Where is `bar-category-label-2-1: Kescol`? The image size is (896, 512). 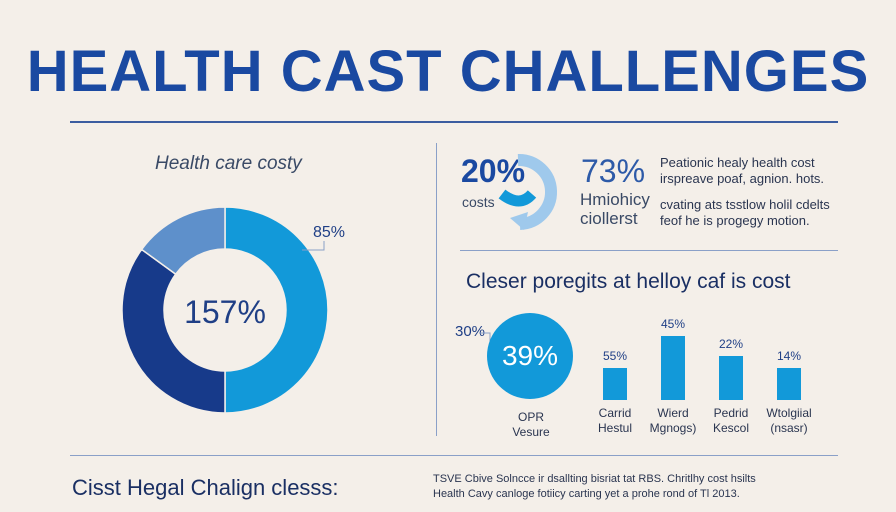 bar-category-label-2-1: Kescol is located at coordinates (731, 428).